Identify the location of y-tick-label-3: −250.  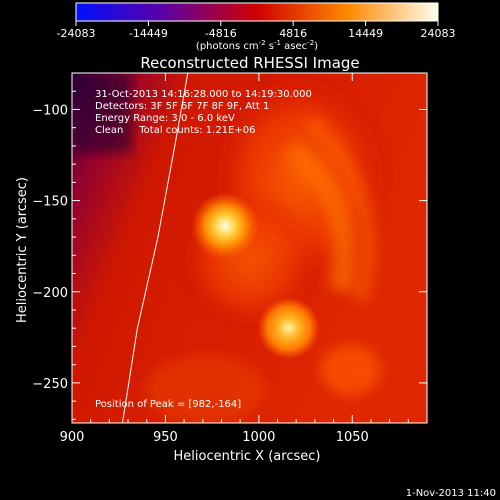
(50, 384).